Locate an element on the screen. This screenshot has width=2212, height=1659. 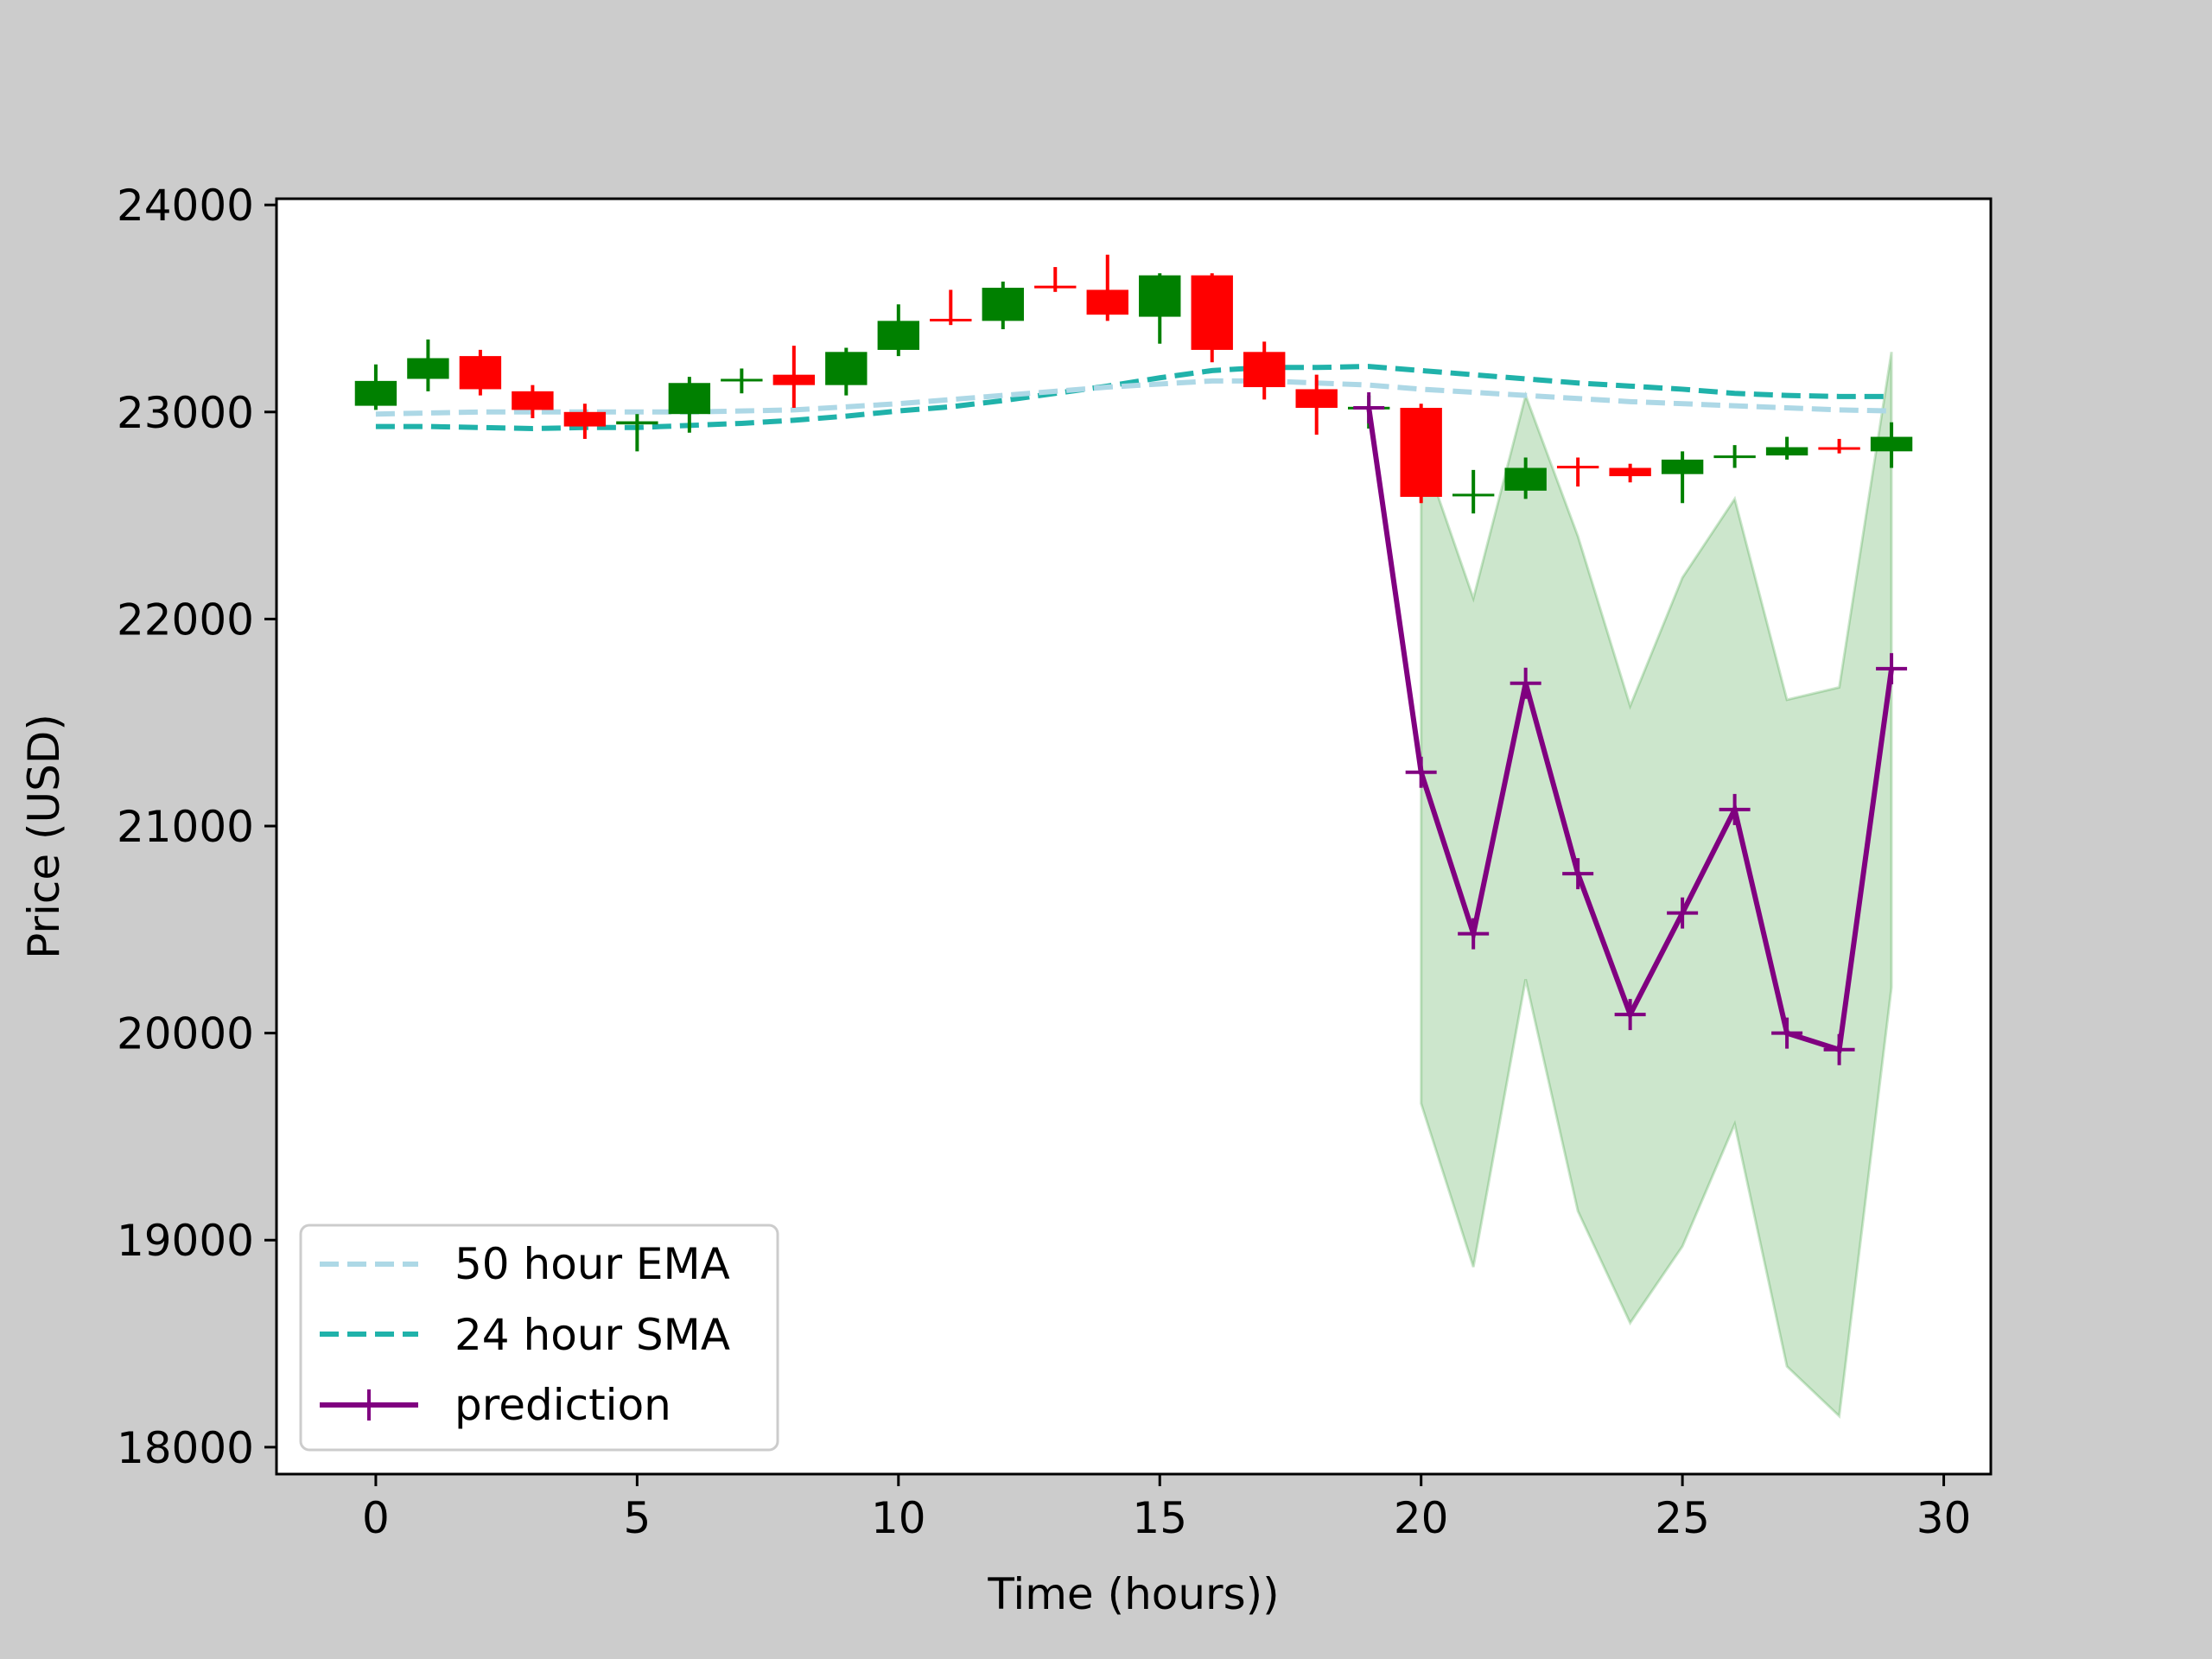
y-tick-label: 22000 is located at coordinates (185, 619).